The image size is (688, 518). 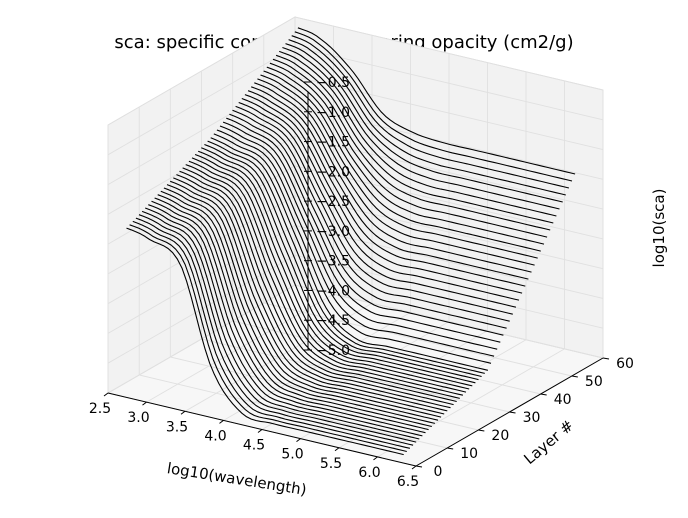 What do you see at coordinates (331, 464) in the screenshot?
I see `x-tick-label: 5.5` at bounding box center [331, 464].